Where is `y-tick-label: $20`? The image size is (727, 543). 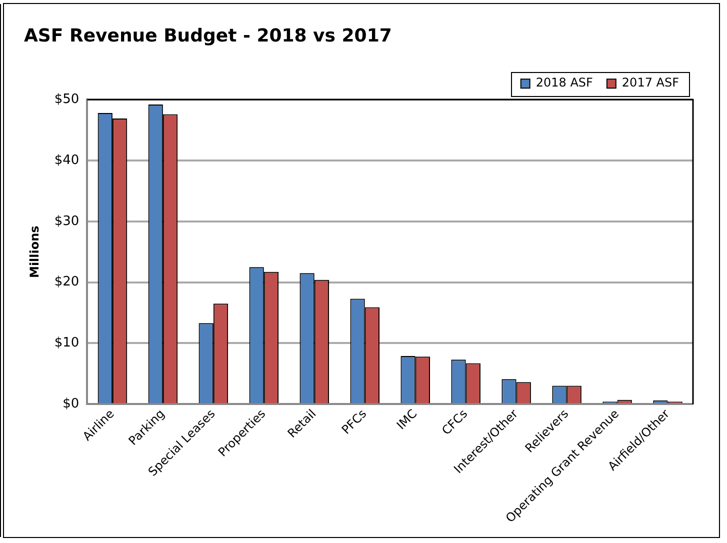
y-tick-label: $20 is located at coordinates (67, 282).